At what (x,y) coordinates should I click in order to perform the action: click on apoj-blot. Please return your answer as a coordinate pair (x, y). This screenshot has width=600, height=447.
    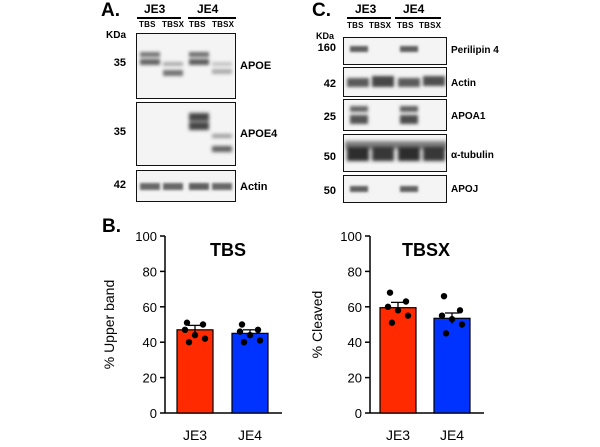
    Looking at the image, I should click on (395, 189).